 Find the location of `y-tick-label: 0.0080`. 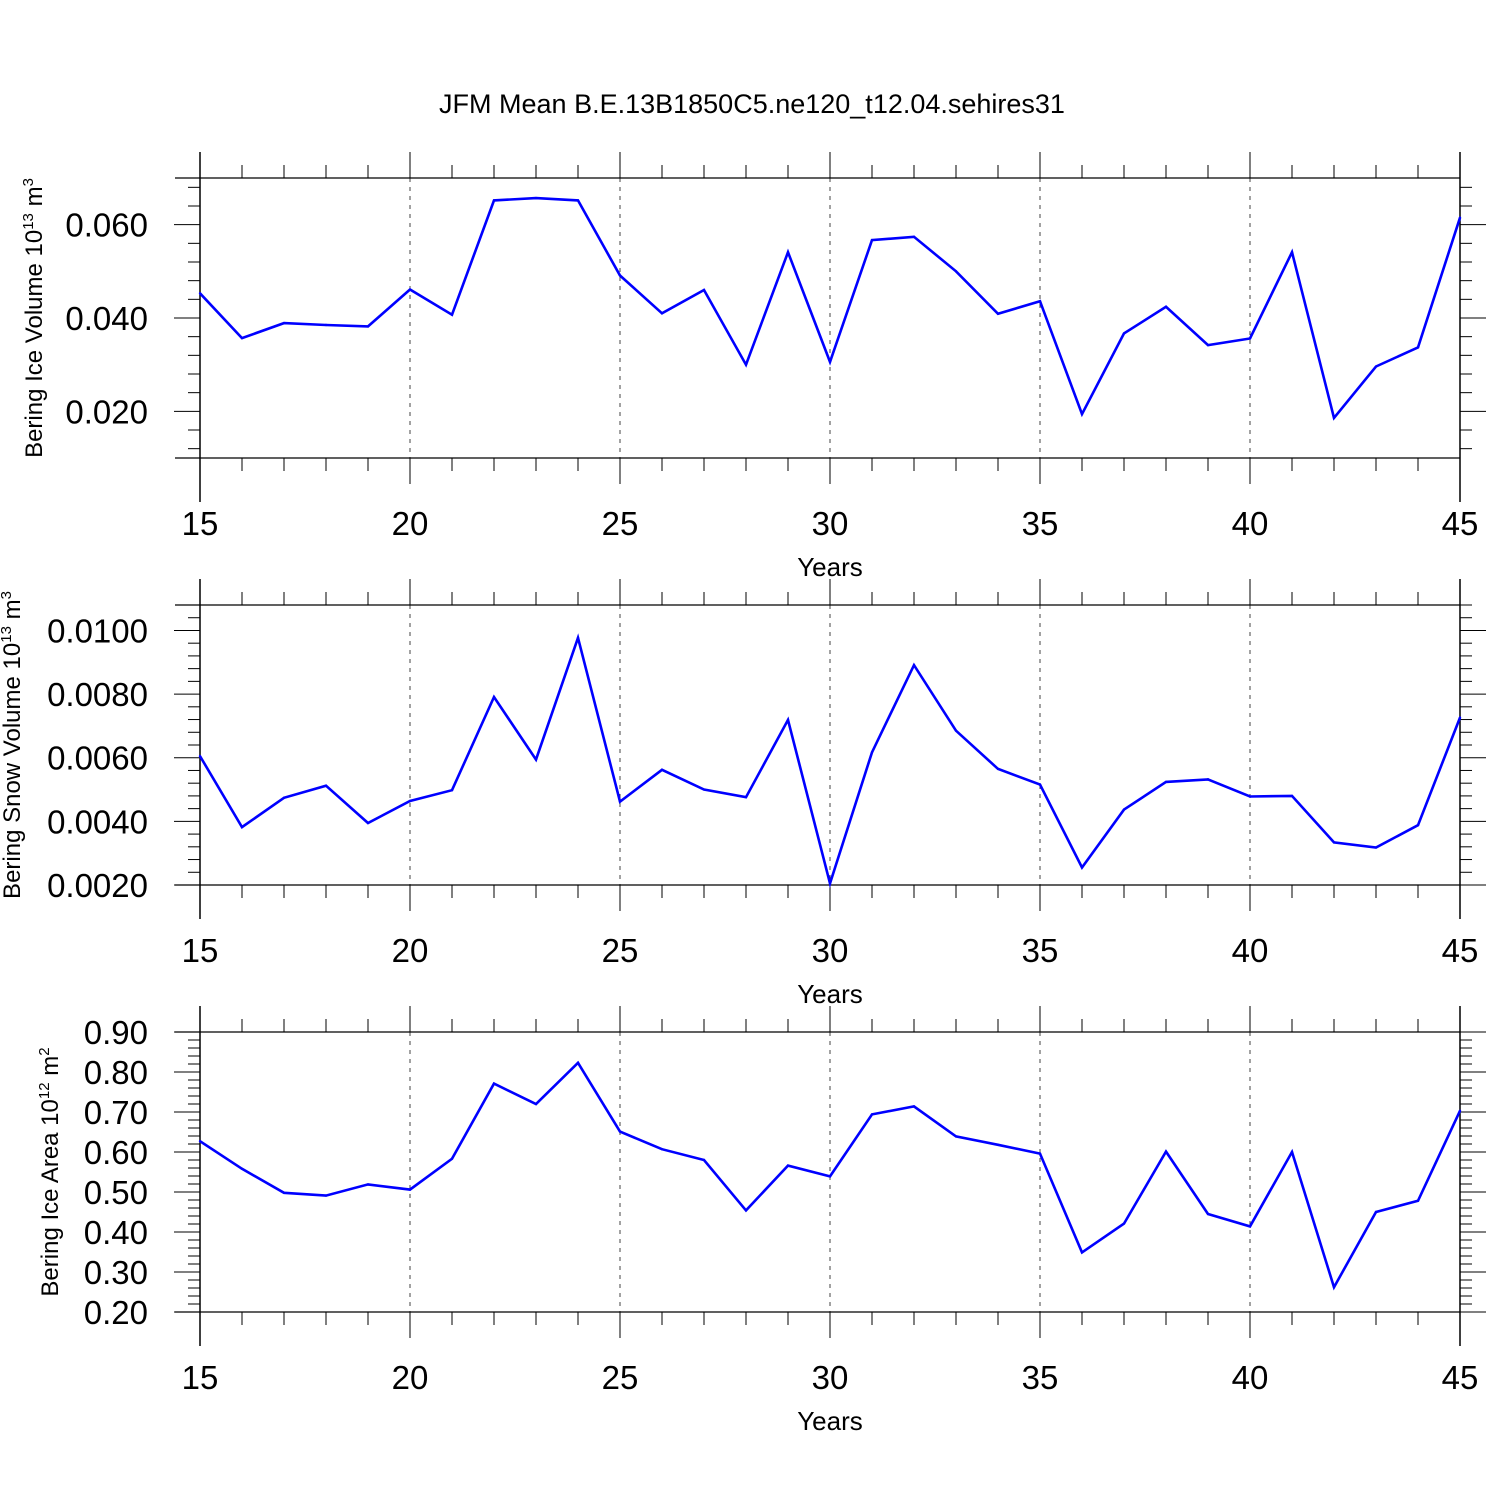

y-tick-label: 0.0080 is located at coordinates (97, 694).